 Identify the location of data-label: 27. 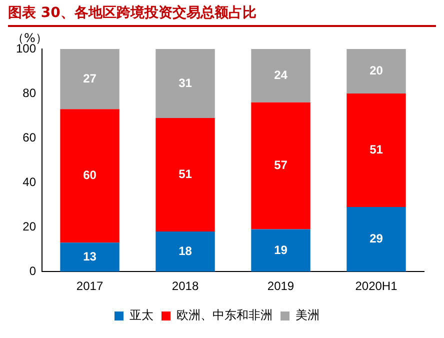
(90, 78).